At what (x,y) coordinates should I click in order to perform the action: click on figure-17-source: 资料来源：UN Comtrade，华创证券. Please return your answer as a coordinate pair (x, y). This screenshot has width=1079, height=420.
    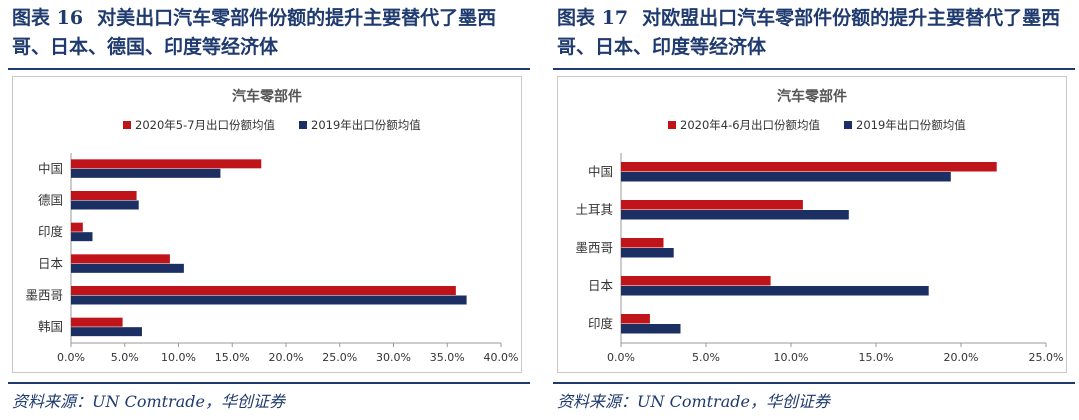
    Looking at the image, I should click on (693, 401).